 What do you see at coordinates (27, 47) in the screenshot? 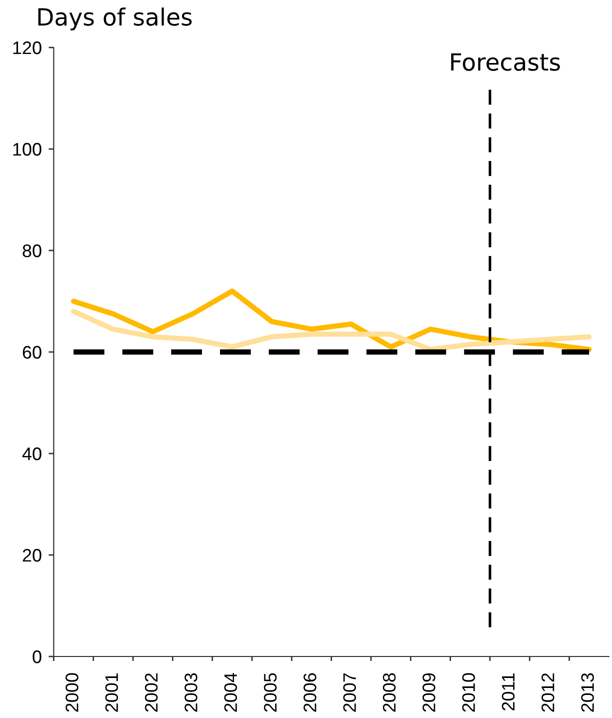
I see `y-tick-label: 120` at bounding box center [27, 47].